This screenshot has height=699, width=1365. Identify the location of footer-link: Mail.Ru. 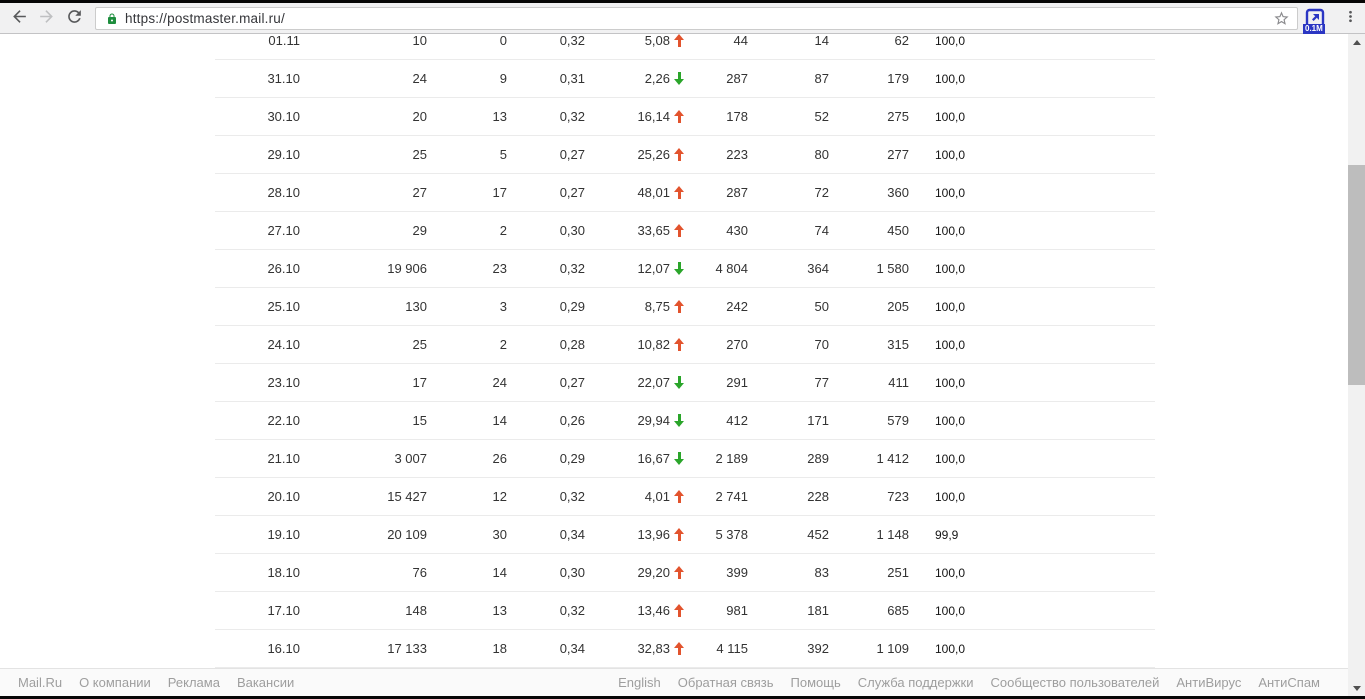
(40, 682).